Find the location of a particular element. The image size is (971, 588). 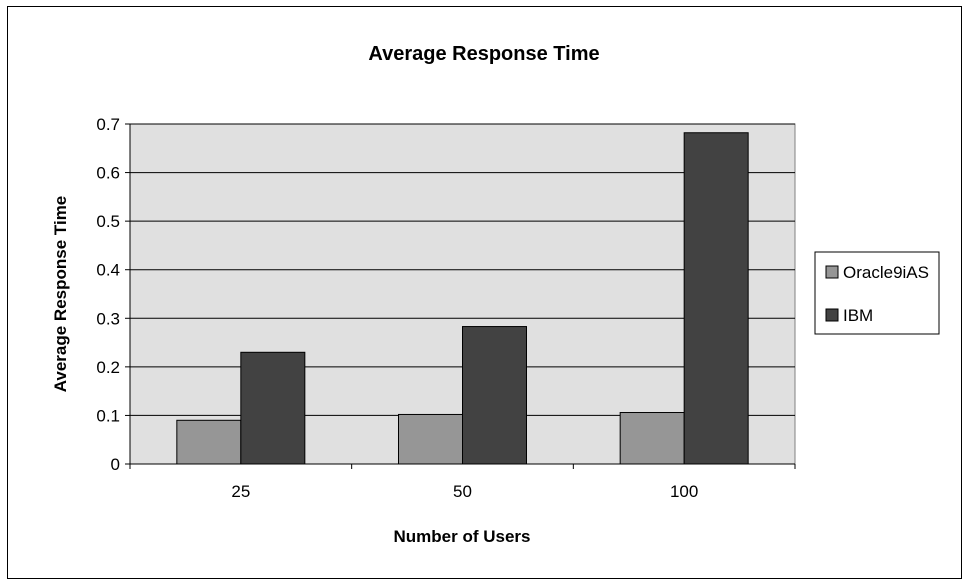

y-tick-label: 0 is located at coordinates (115, 464).